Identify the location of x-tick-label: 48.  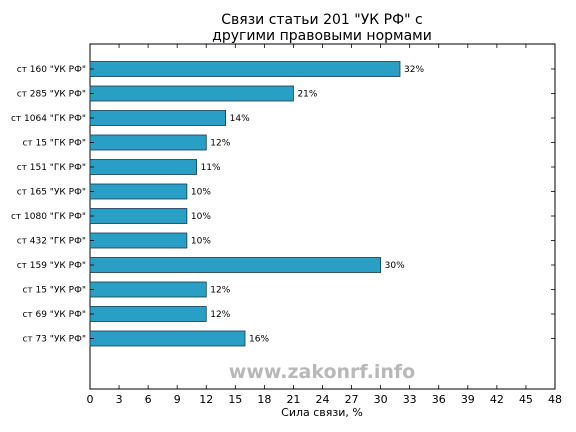
(555, 399).